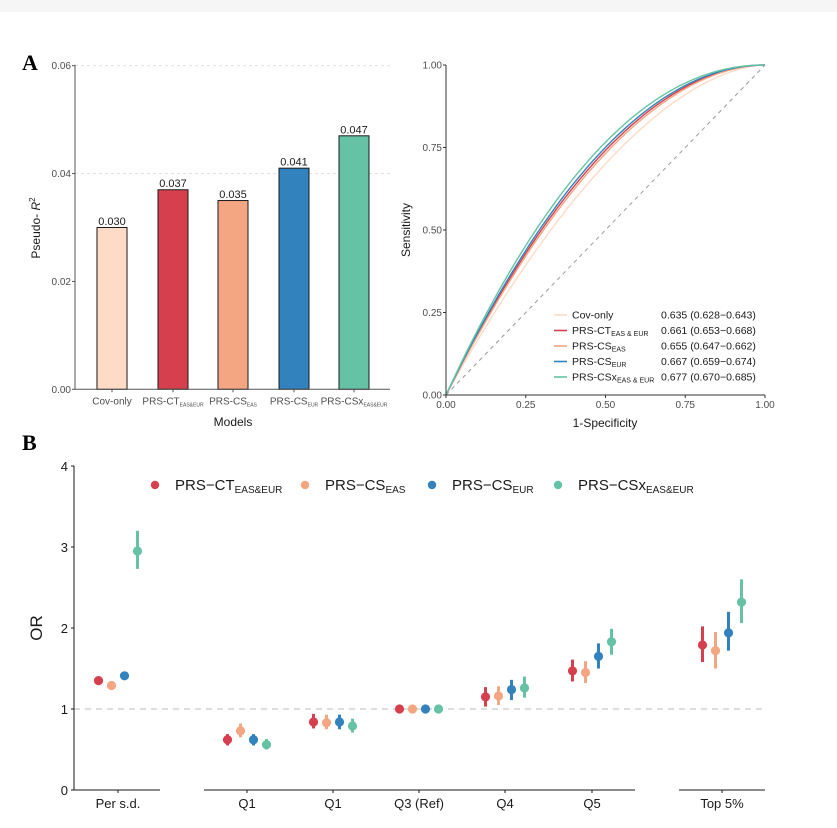  What do you see at coordinates (433, 66) in the screenshot?
I see `roc-y-tick-label: 1.00` at bounding box center [433, 66].